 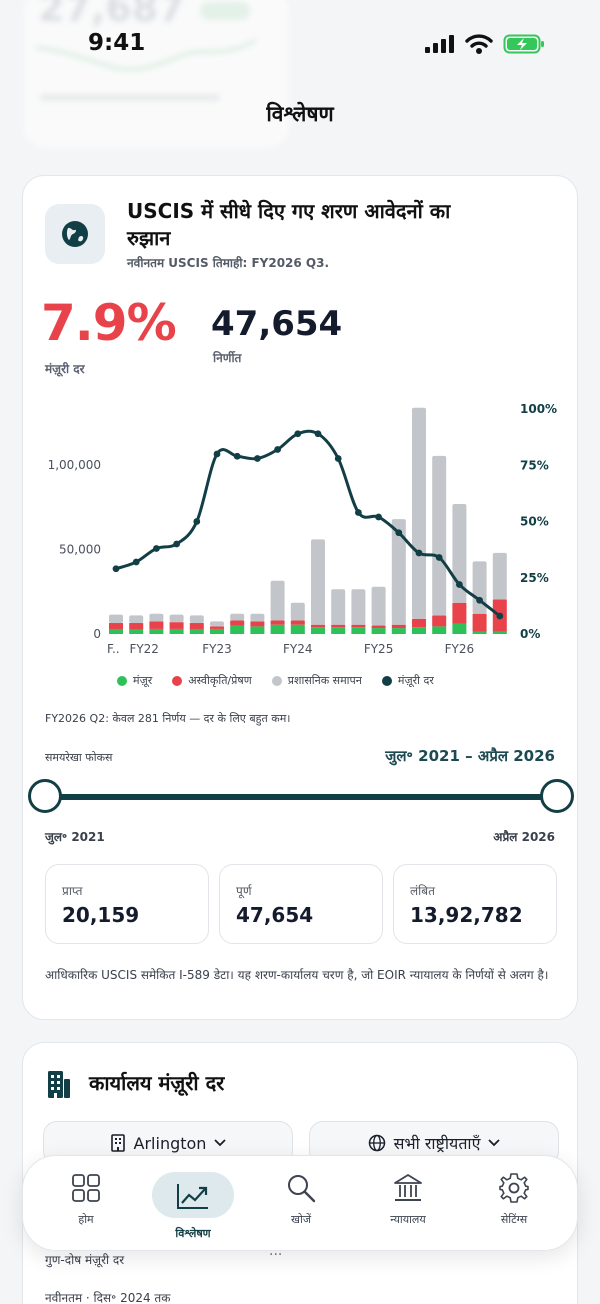 I want to click on y-left-tick: 50,000, so click(x=80, y=550).